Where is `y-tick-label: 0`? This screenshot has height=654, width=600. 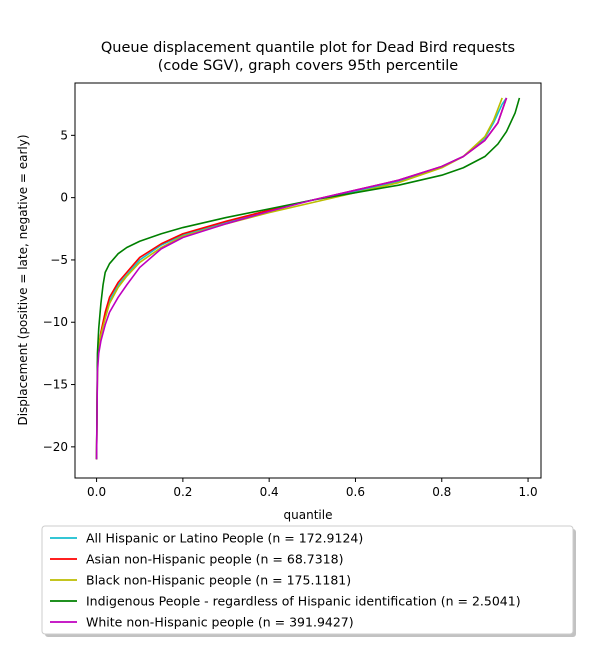
y-tick-label: 0 is located at coordinates (64, 198).